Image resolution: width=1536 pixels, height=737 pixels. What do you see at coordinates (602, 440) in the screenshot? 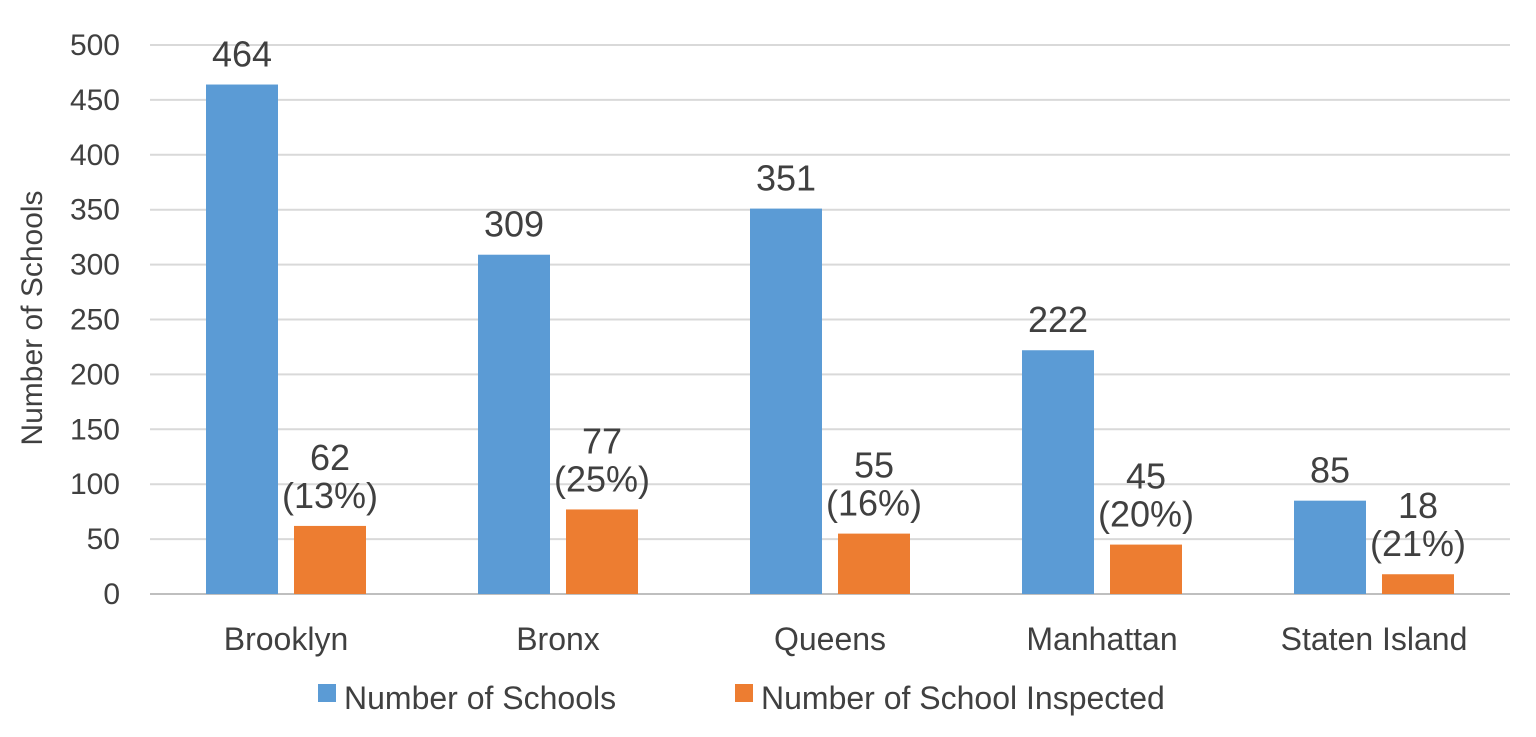
I see `data-label: 77` at bounding box center [602, 440].